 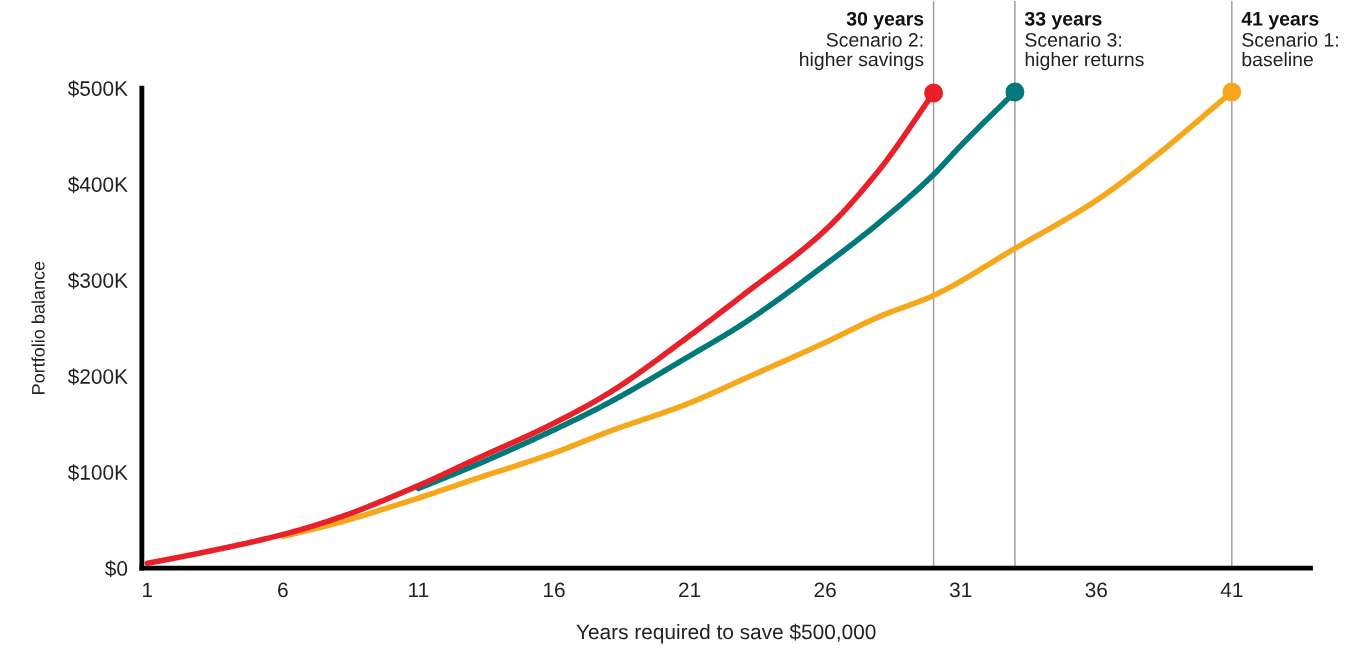 What do you see at coordinates (97, 281) in the screenshot?
I see `y-tick-label: $300K` at bounding box center [97, 281].